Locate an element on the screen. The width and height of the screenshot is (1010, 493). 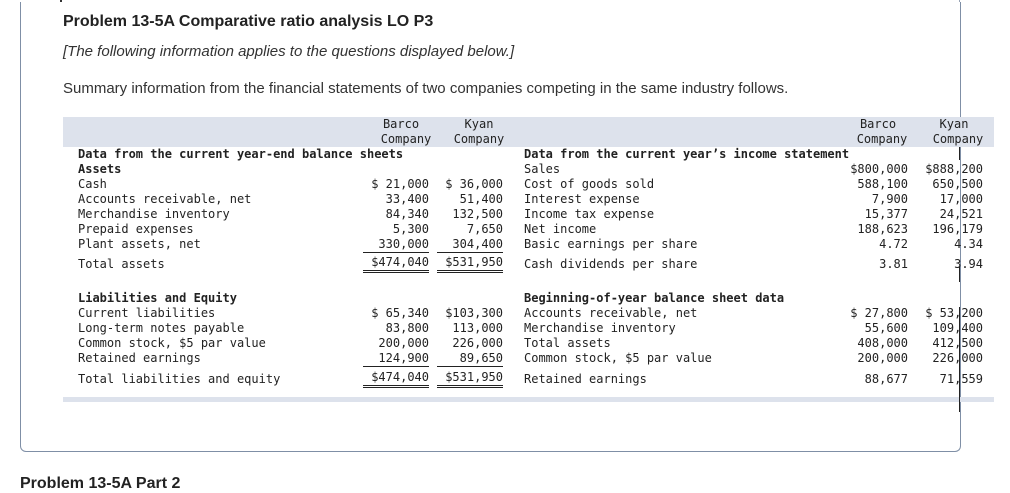
col-header-barco-left: Barco is located at coordinates (401, 124).